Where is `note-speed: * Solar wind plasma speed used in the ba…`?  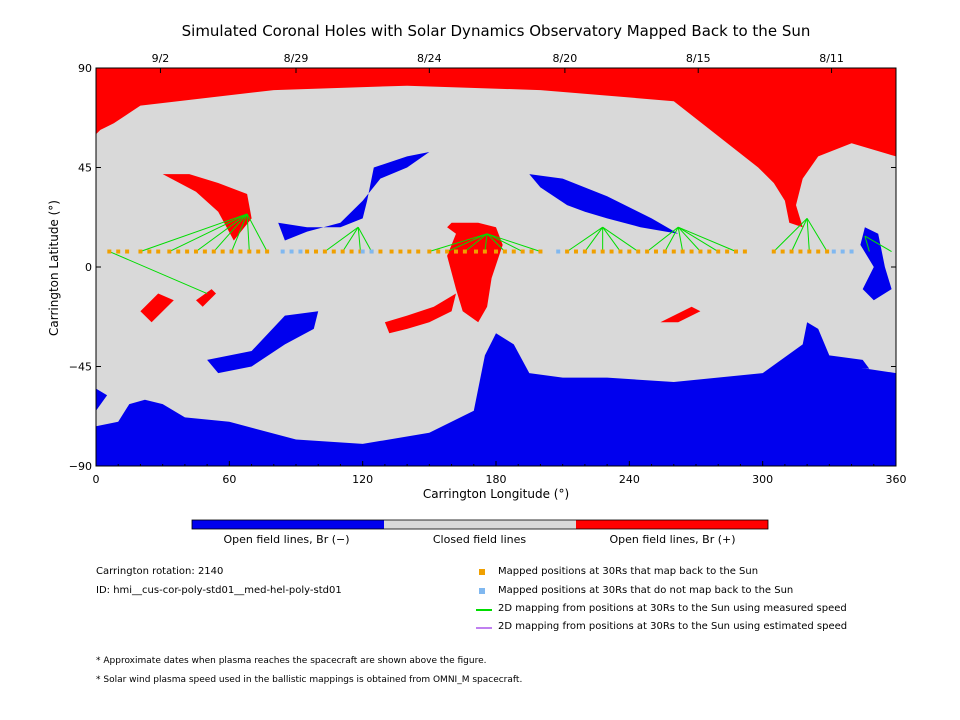 note-speed: * Solar wind plasma speed used in the ba… is located at coordinates (309, 680).